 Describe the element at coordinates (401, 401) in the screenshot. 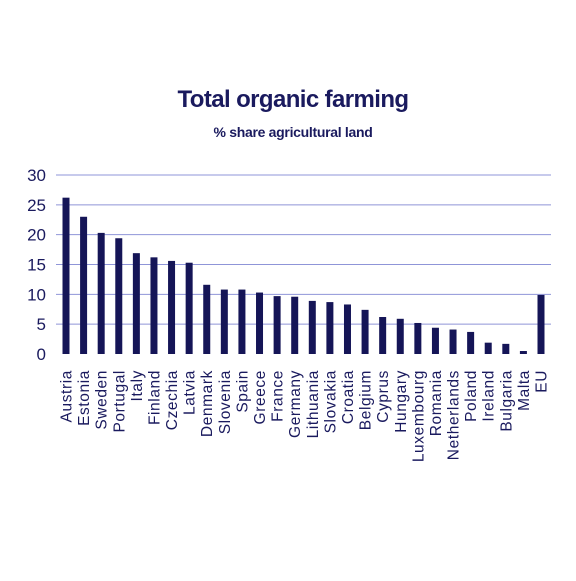

I see `x-tick-label: Hungary` at that location.